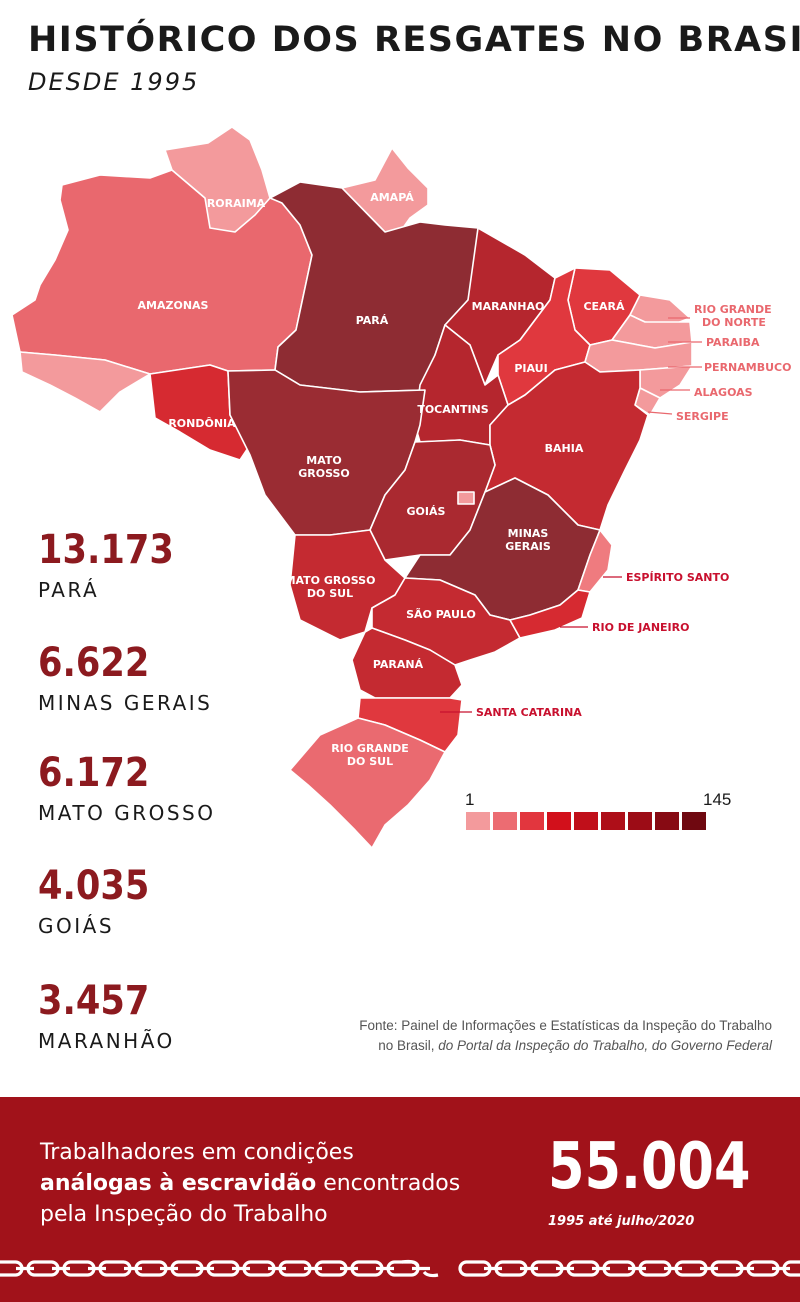 Image resolution: width=800 pixels, height=1302 pixels. What do you see at coordinates (372, 320) in the screenshot?
I see `label-para: PARÁ` at bounding box center [372, 320].